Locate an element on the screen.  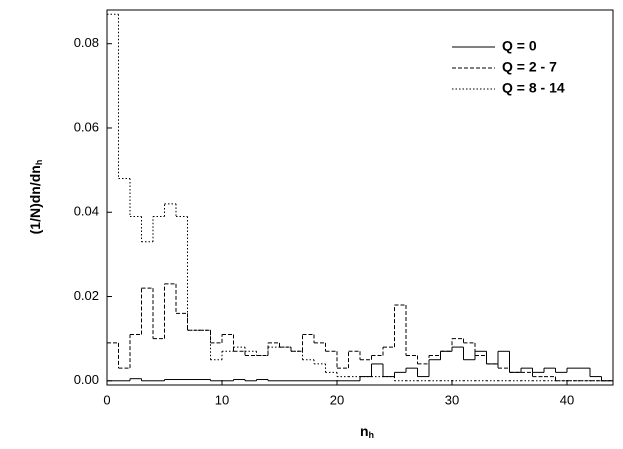
legend-label: Q = 2 - 7 is located at coordinates (529, 67).